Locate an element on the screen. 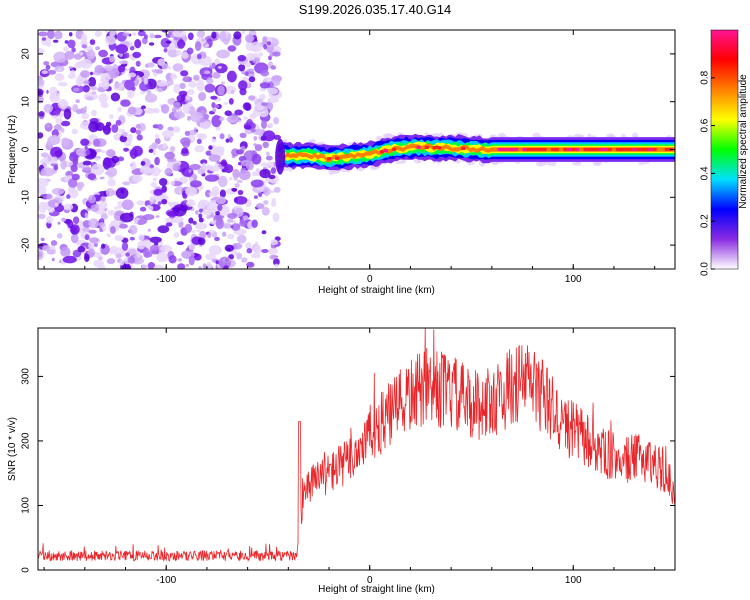  snr-y-axis-title: SNR (10 * v/v) is located at coordinates (12, 449).